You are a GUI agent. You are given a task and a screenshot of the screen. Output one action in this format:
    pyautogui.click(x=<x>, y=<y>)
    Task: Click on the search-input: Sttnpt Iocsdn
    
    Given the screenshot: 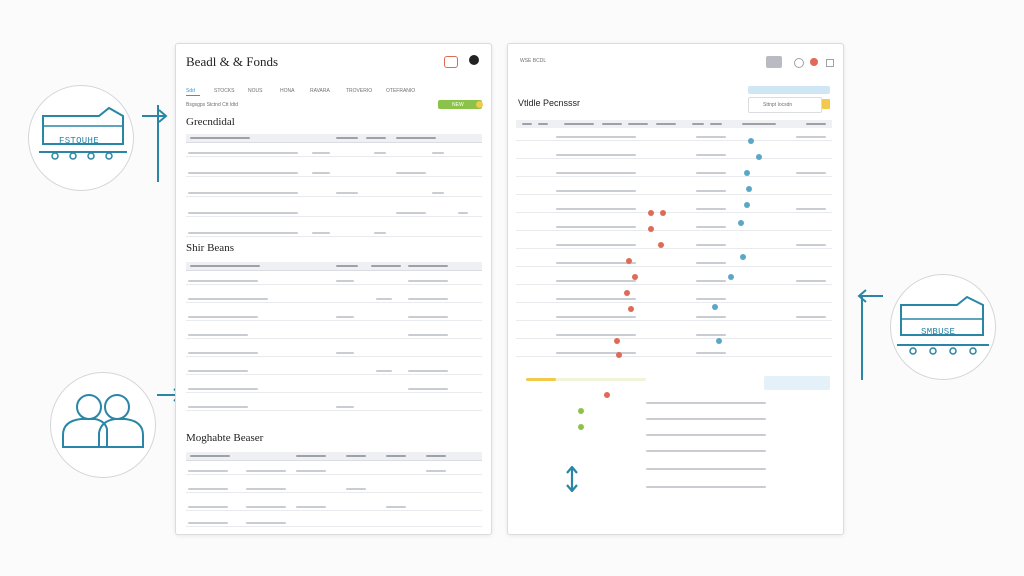 What is the action you would take?
    pyautogui.click(x=785, y=105)
    